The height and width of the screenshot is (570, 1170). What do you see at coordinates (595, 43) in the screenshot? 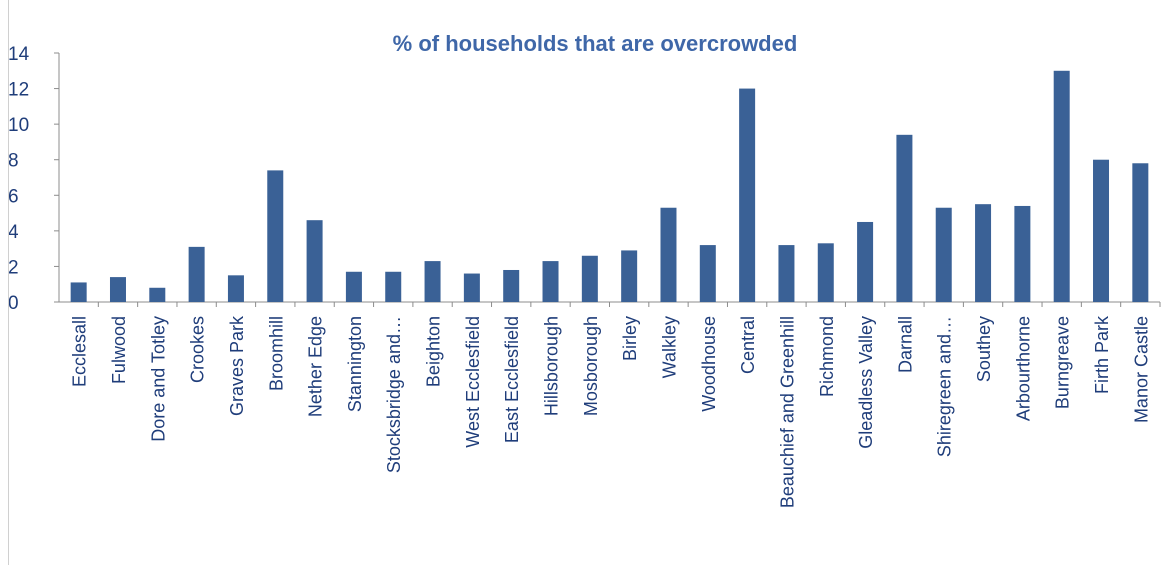
I see `chart-title: % of households that are overcrowded` at bounding box center [595, 43].